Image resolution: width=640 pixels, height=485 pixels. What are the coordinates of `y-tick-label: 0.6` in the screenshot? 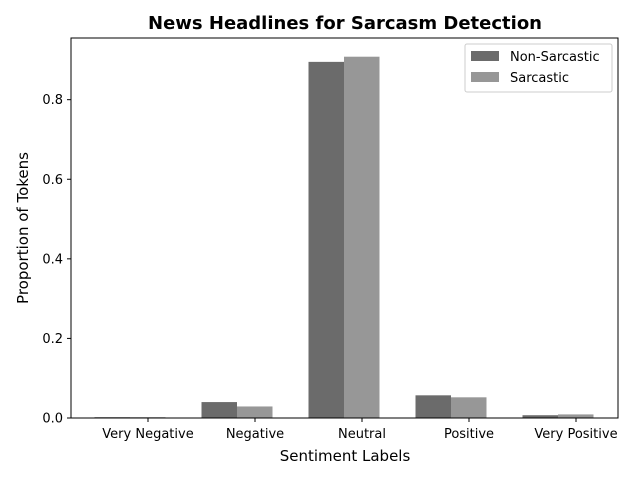 It's located at (52, 180).